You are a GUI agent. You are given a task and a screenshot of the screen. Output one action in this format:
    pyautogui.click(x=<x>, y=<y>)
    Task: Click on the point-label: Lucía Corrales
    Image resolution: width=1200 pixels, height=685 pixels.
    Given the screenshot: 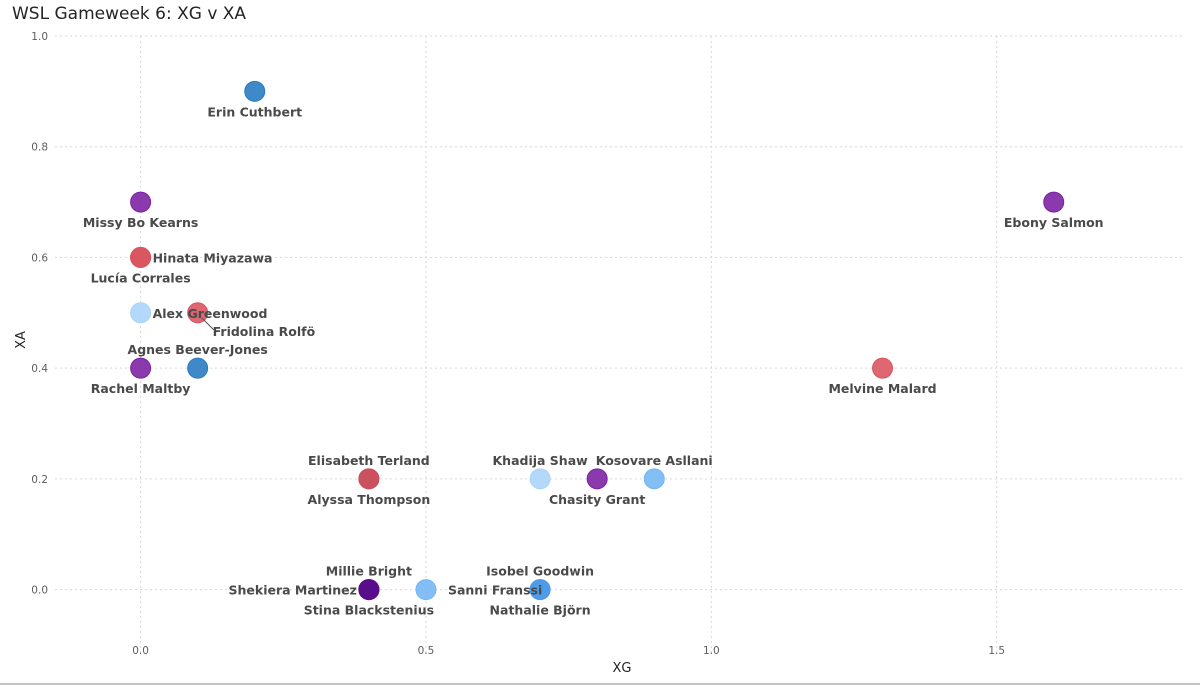 What is the action you would take?
    pyautogui.click(x=141, y=277)
    